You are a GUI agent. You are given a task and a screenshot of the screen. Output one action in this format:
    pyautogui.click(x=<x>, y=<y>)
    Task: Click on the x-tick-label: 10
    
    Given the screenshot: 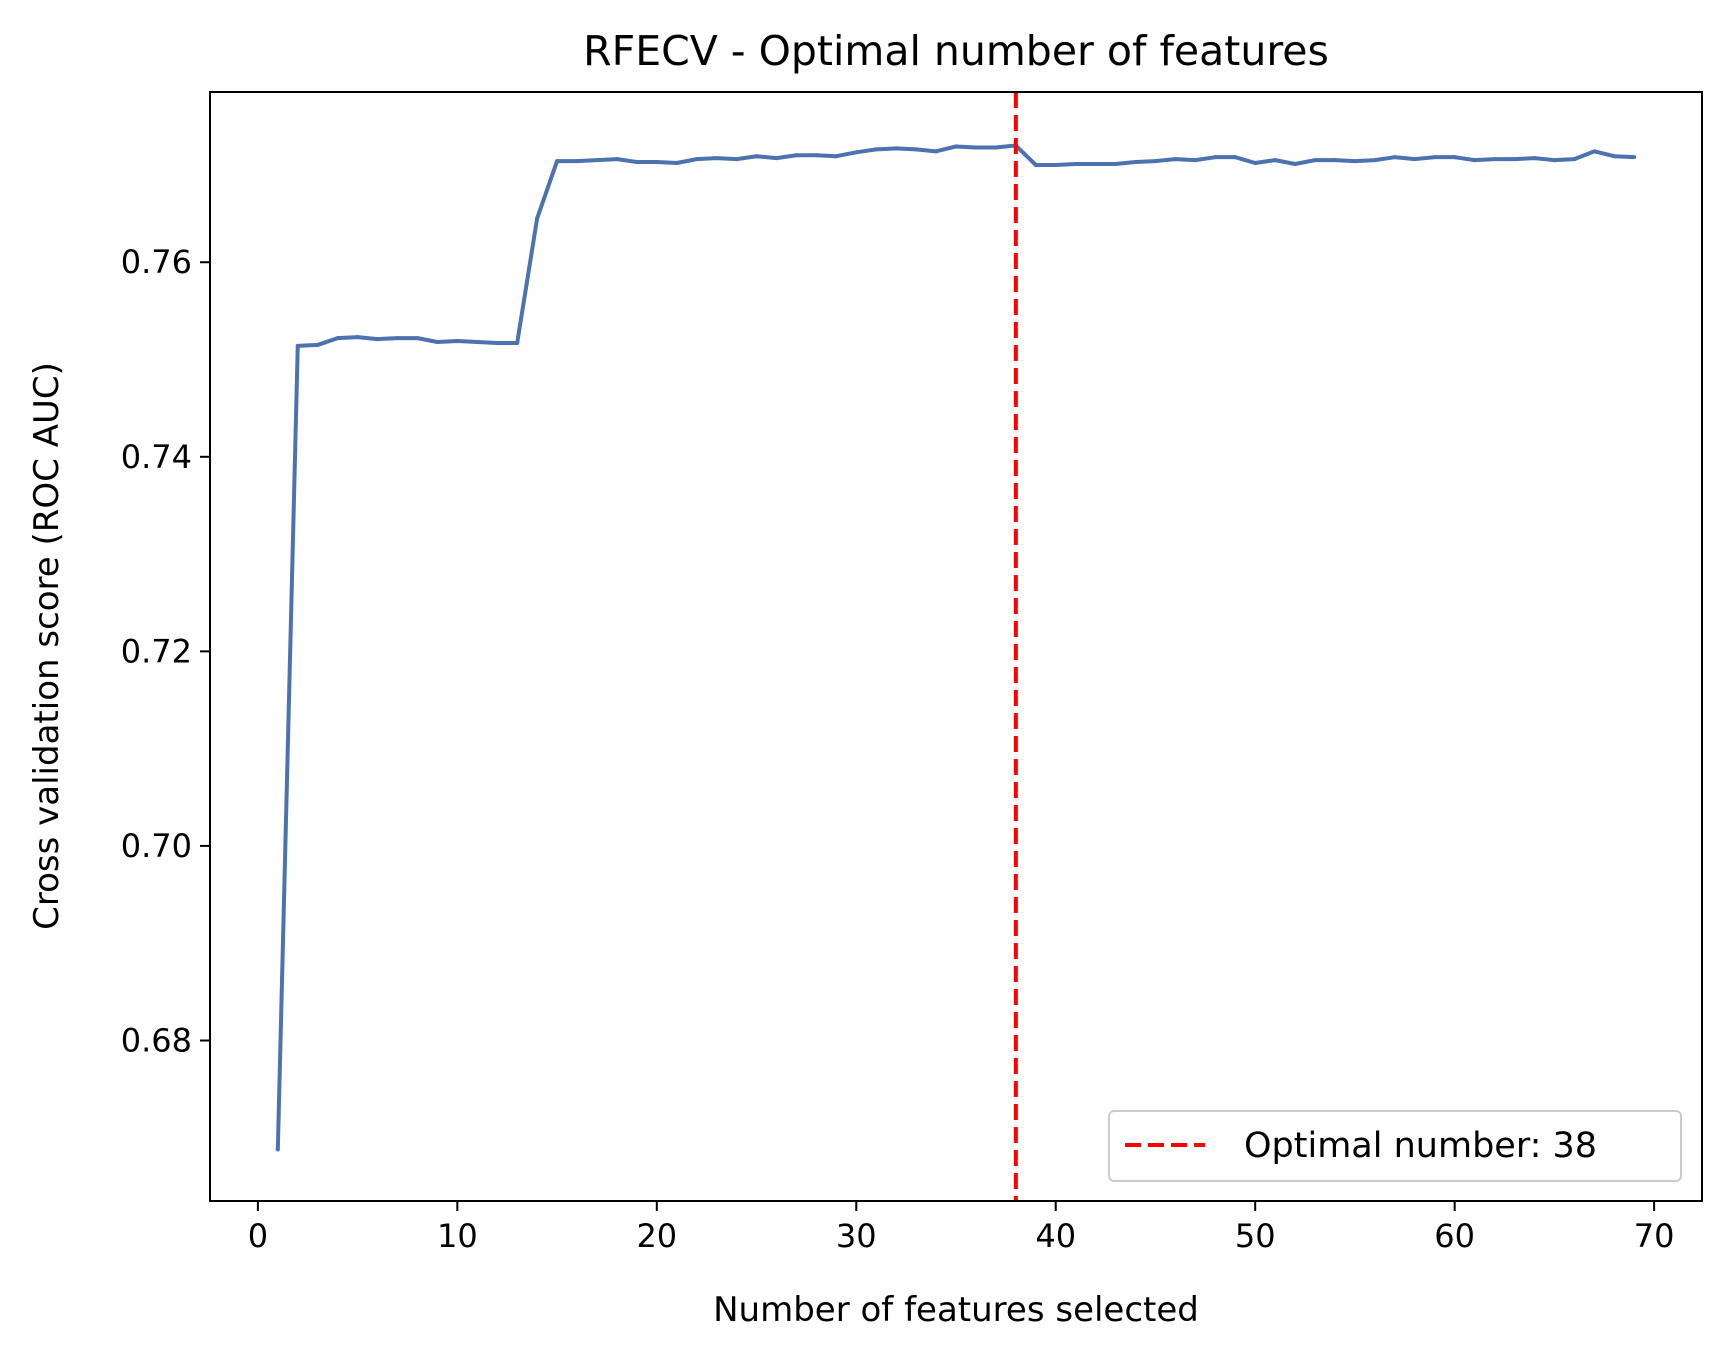 What is the action you would take?
    pyautogui.click(x=457, y=1236)
    